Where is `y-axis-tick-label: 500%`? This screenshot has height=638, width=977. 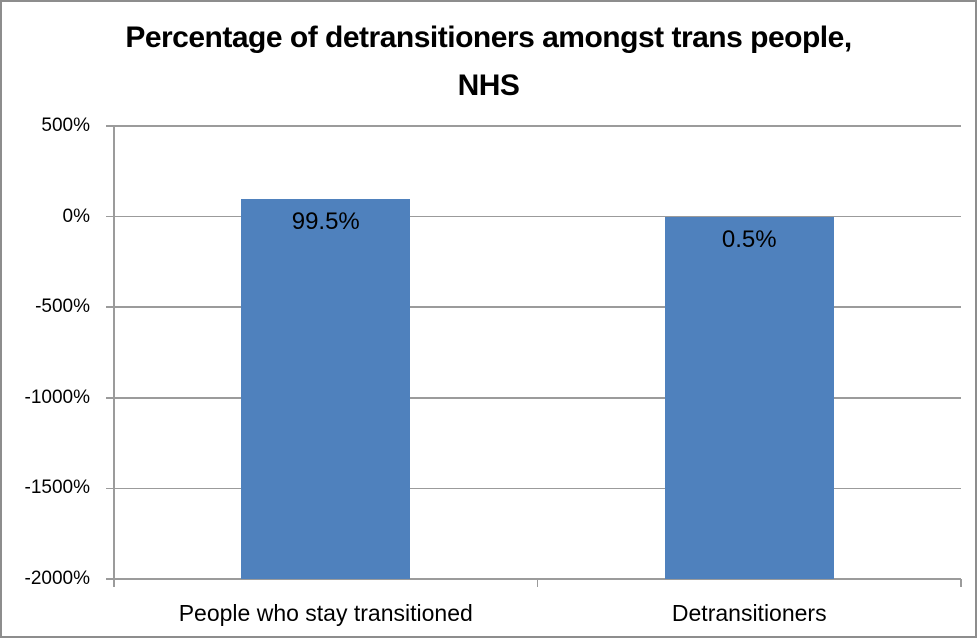
y-axis-tick-label: 500% is located at coordinates (65, 125).